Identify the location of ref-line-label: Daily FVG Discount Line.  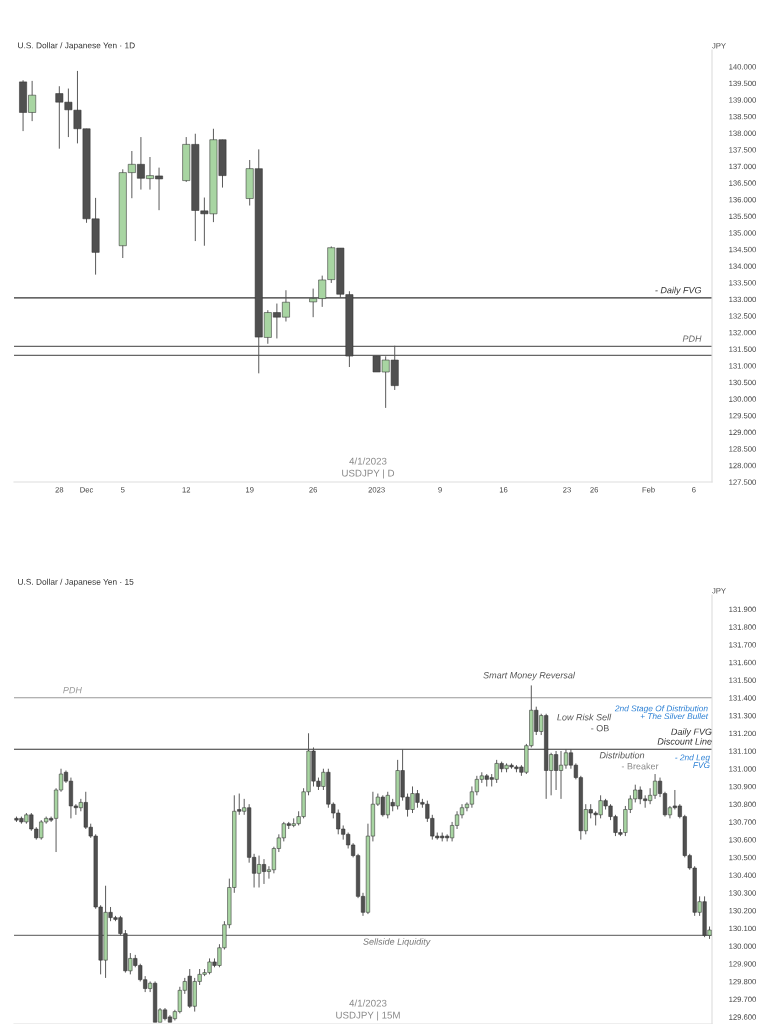
(684, 736).